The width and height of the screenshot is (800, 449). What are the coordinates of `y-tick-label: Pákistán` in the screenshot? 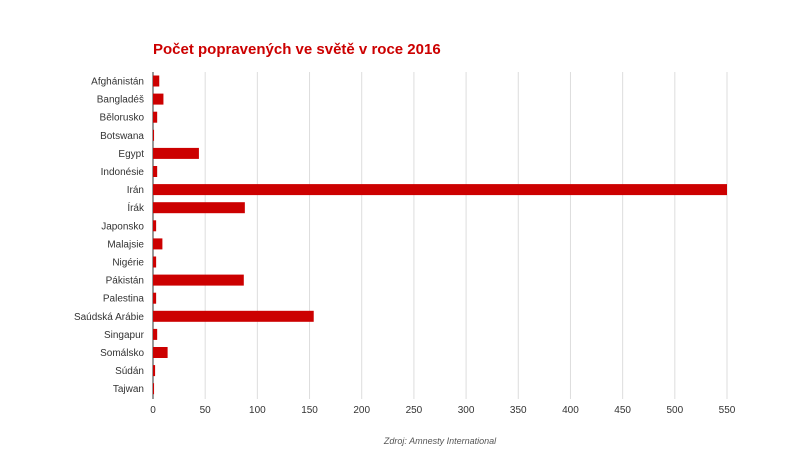 It's located at (125, 281).